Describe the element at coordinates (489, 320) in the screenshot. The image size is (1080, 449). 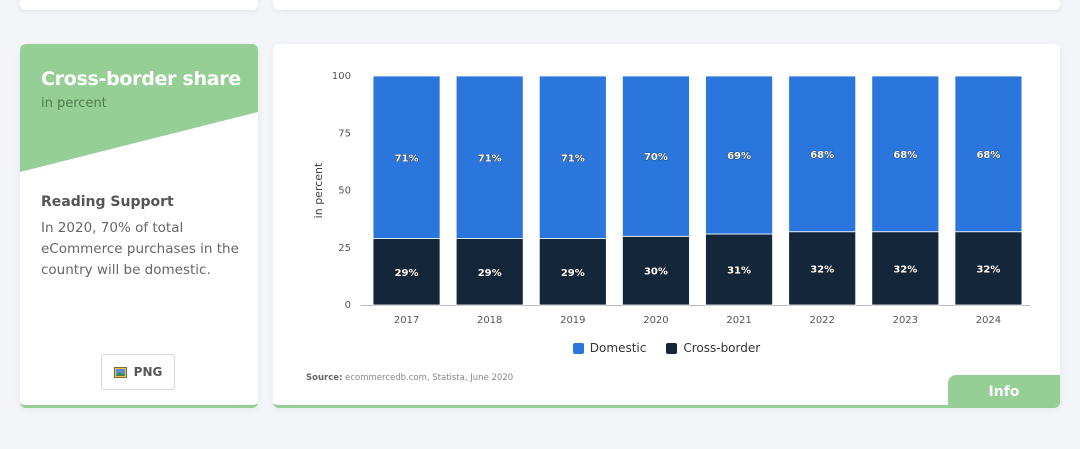
I see `x-tick-label-2018: 2018` at that location.